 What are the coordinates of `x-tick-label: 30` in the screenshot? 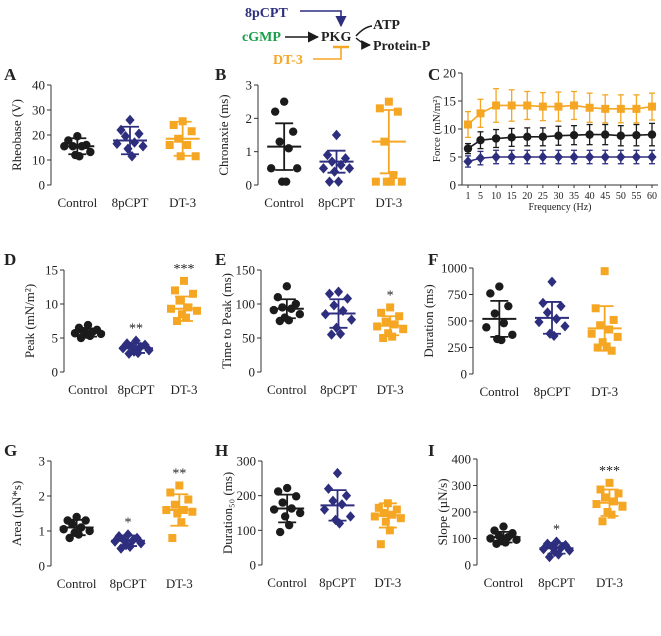 It's located at (558, 196).